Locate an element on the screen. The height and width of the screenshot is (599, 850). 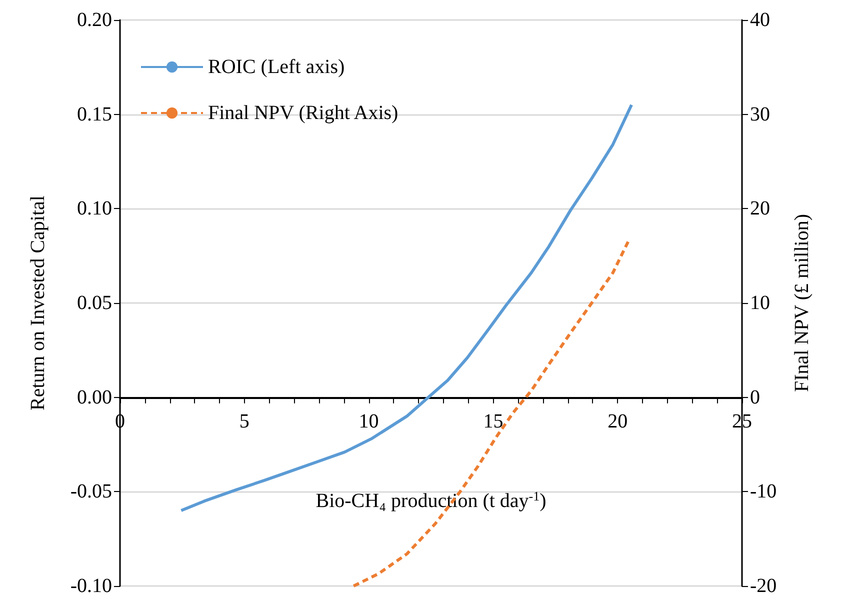
y-tick-label: 0.00 is located at coordinates (94, 397).